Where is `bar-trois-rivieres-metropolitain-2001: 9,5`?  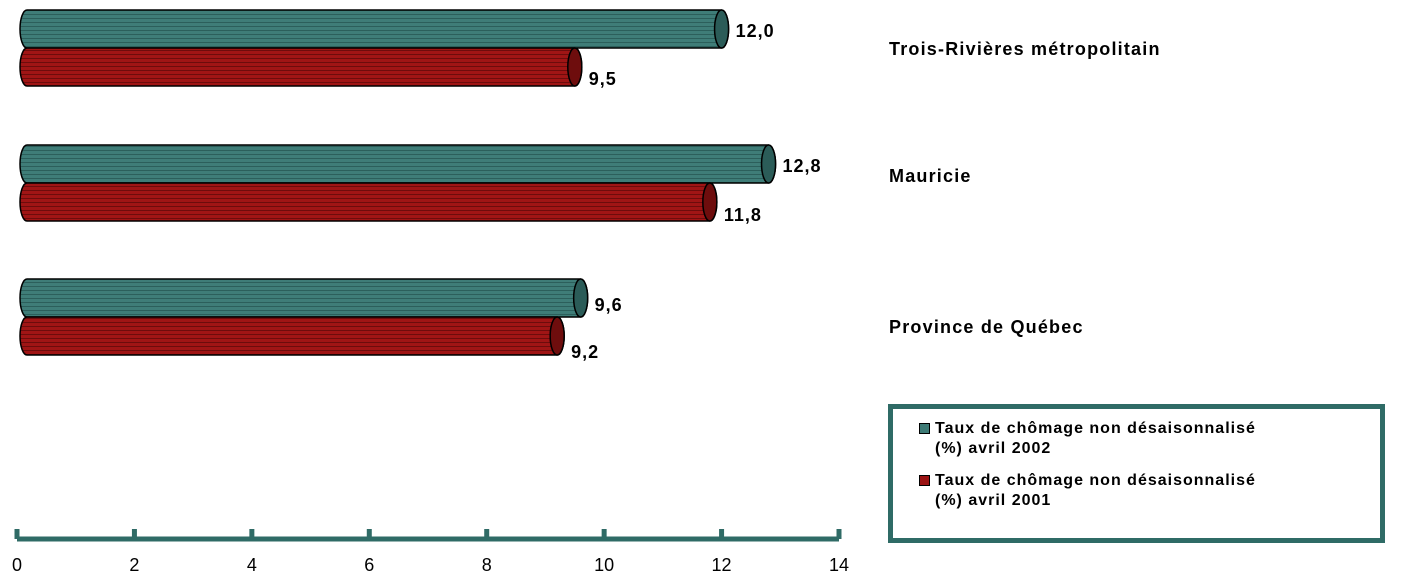
bar-trois-rivieres-metropolitain-2001: 9,5 is located at coordinates (318, 68).